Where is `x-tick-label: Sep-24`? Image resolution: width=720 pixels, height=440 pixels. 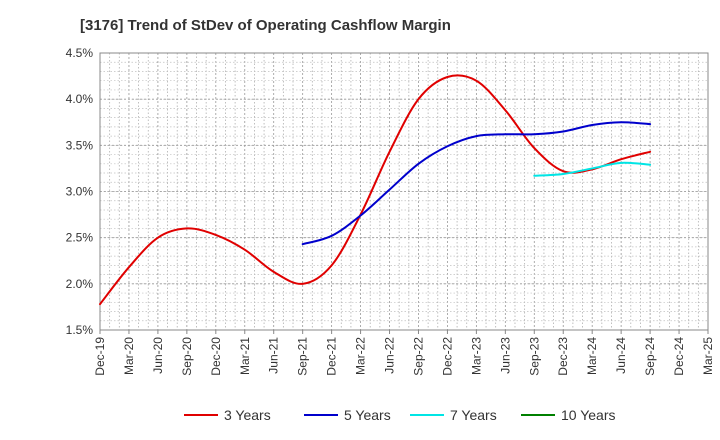
x-tick-label: Sep-24 is located at coordinates (650, 356).